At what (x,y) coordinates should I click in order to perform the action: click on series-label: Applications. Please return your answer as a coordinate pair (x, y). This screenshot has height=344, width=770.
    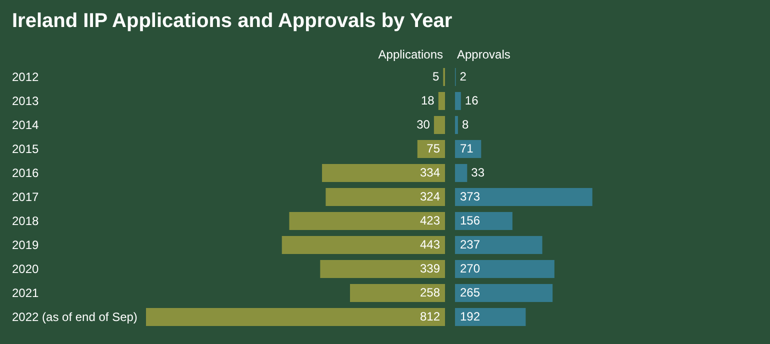
    Looking at the image, I should click on (410, 54).